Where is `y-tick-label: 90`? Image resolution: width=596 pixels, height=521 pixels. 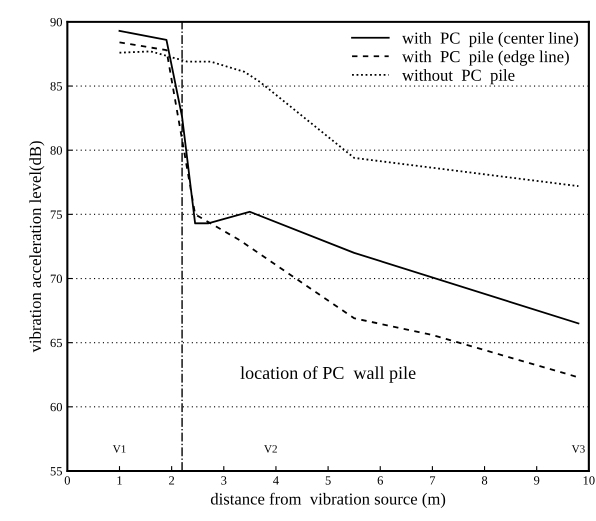 y-tick-label: 90 is located at coordinates (56, 22).